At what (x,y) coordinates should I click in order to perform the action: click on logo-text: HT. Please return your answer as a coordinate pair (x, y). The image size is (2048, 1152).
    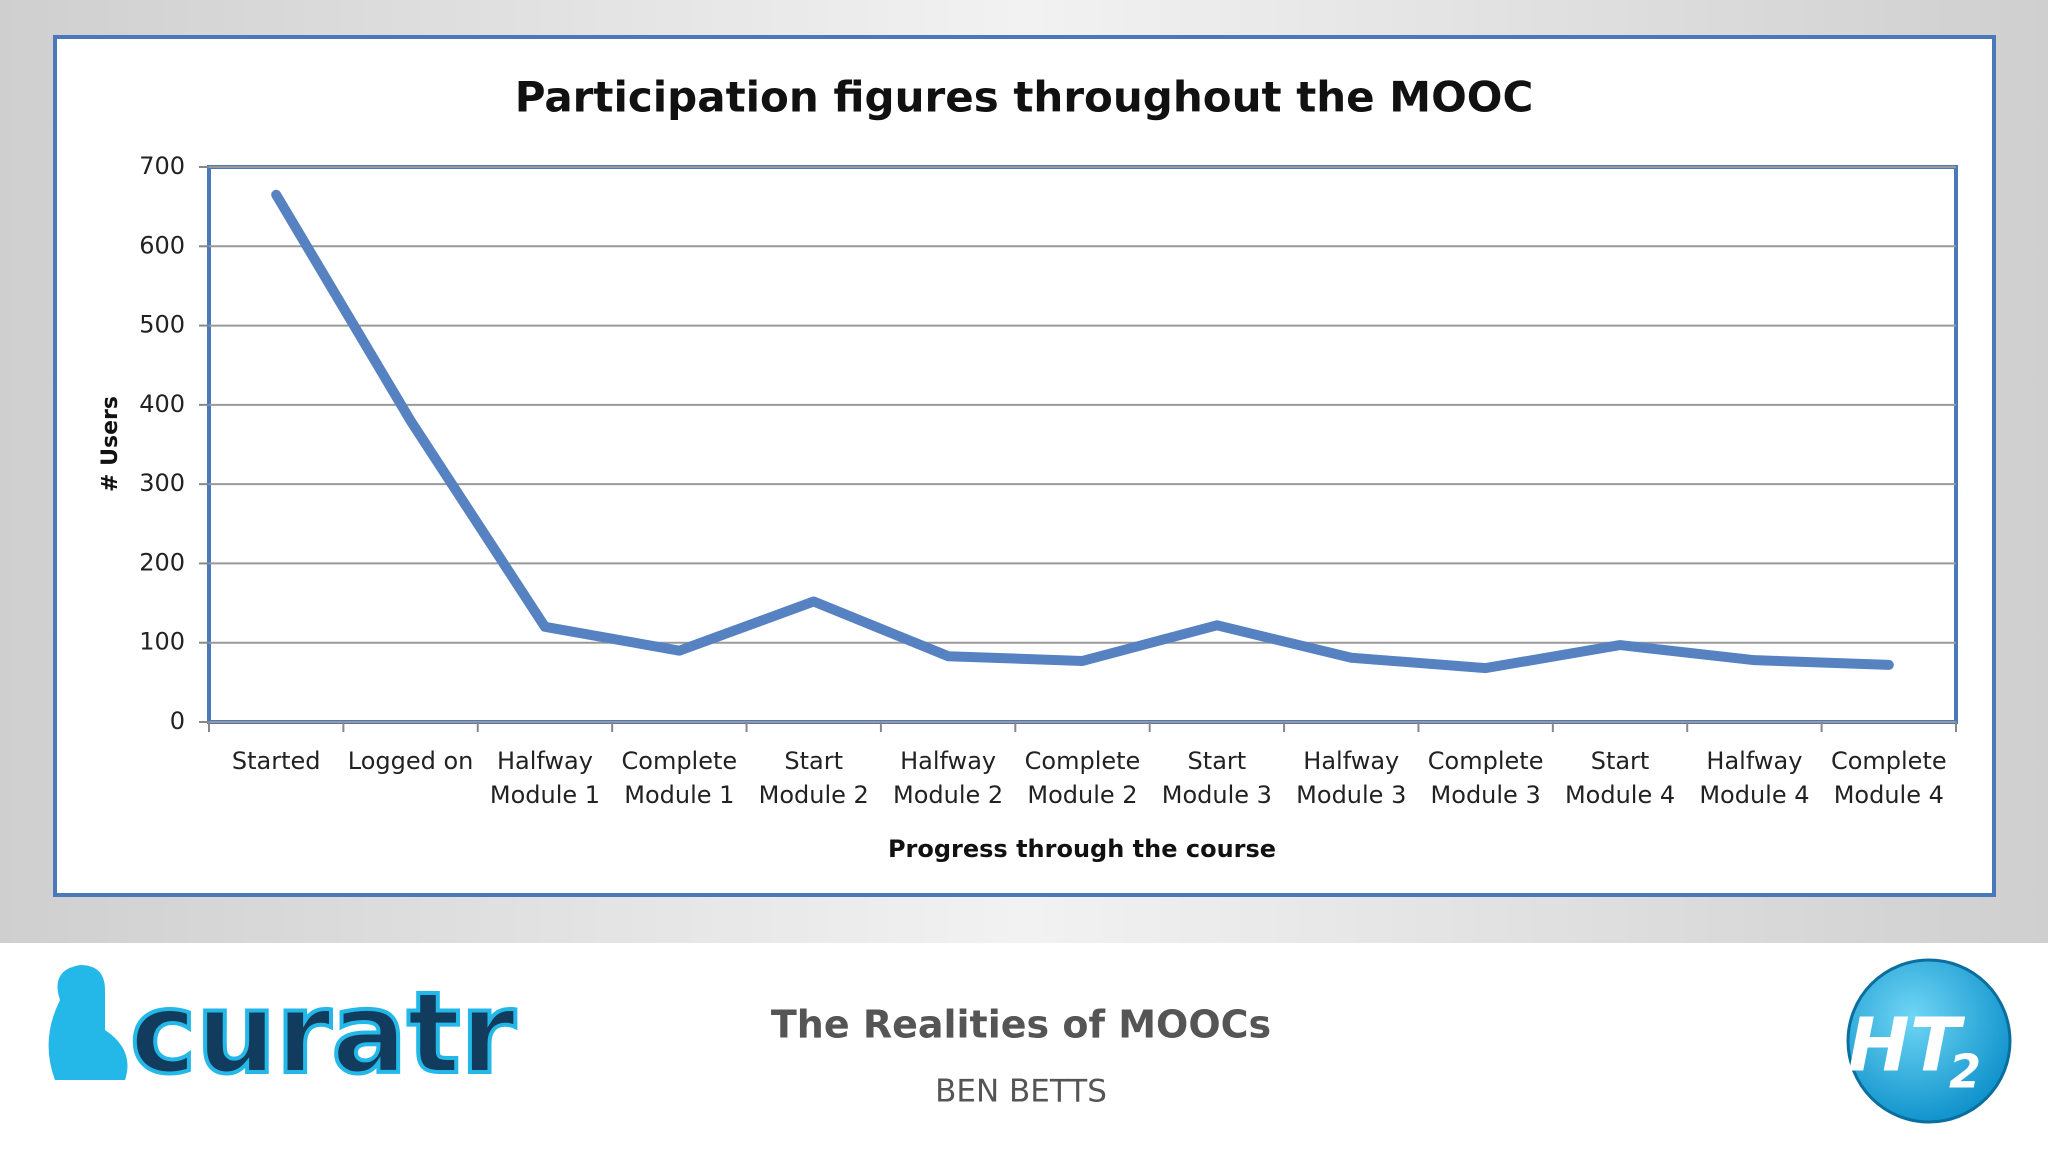
    Looking at the image, I should click on (1907, 1046).